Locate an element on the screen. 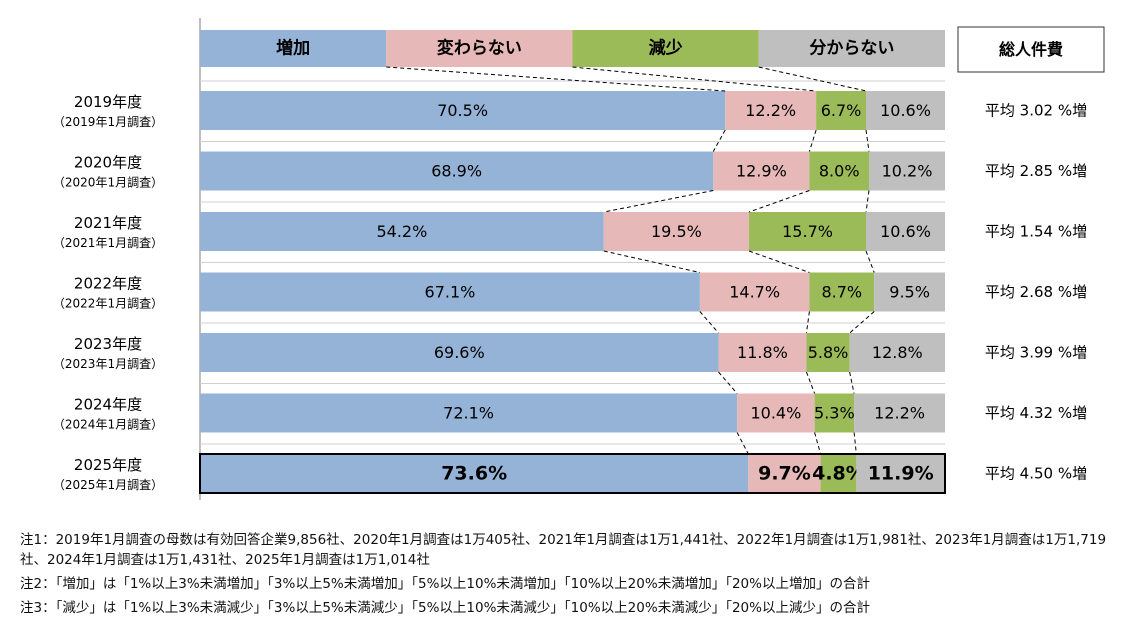  value-label: 72.1% is located at coordinates (468, 413).